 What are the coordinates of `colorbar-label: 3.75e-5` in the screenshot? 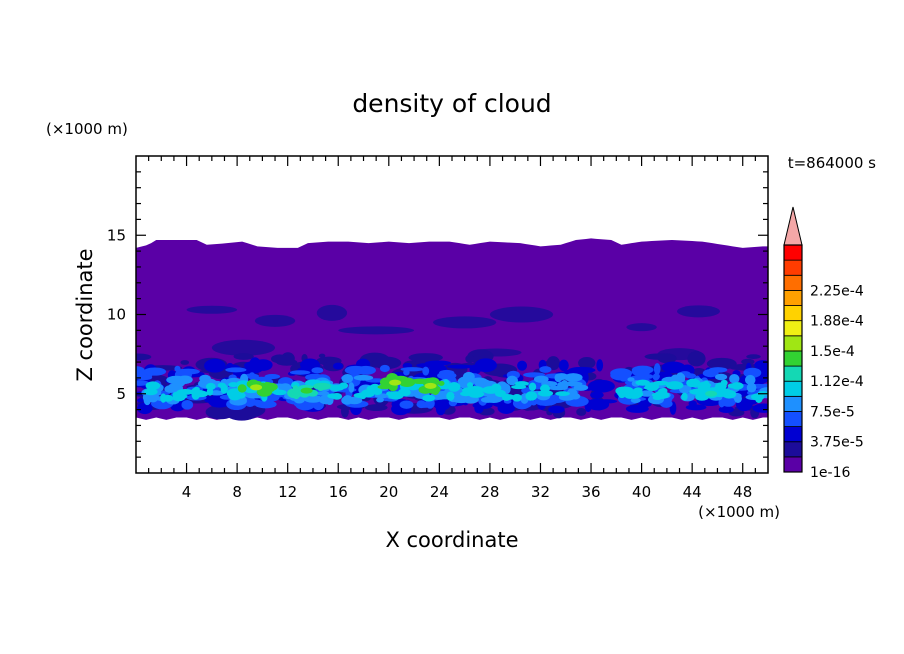 It's located at (837, 443).